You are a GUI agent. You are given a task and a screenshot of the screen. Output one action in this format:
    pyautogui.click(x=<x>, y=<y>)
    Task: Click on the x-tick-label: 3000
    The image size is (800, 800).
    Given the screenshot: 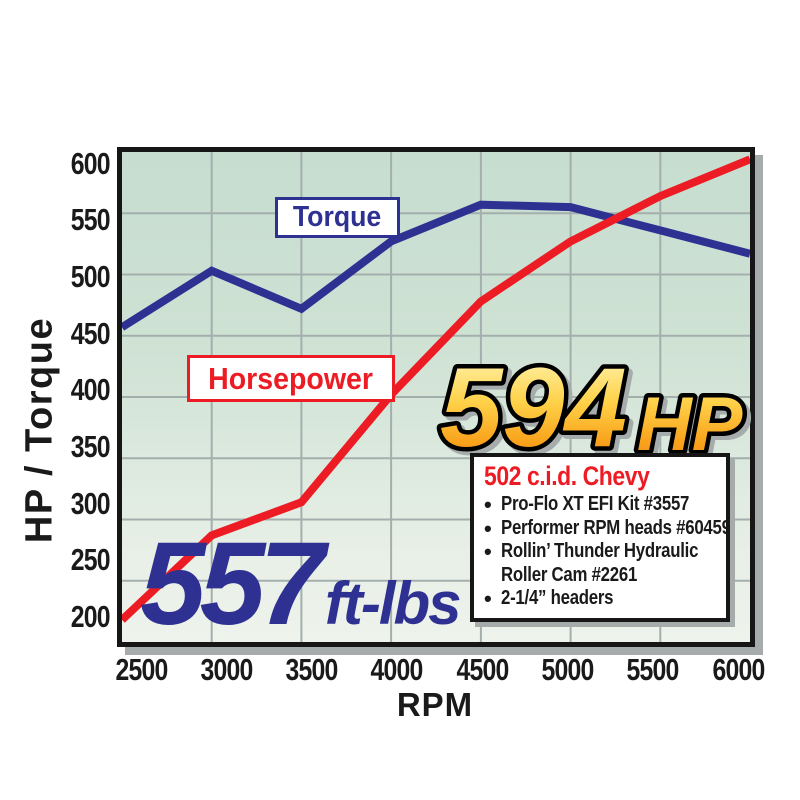 What is the action you would take?
    pyautogui.click(x=226, y=670)
    